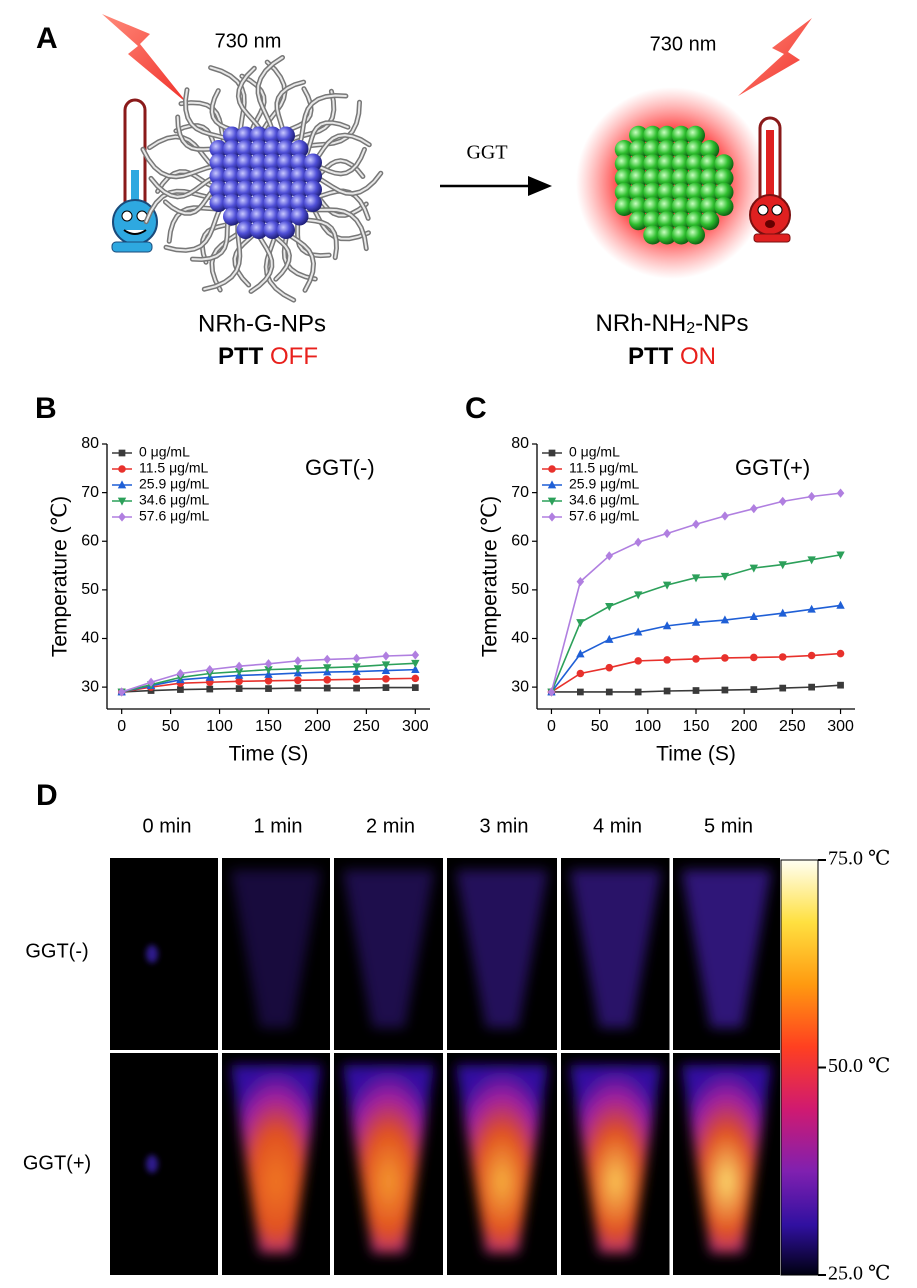  I want to click on thermometer-hot, so click(770, 179).